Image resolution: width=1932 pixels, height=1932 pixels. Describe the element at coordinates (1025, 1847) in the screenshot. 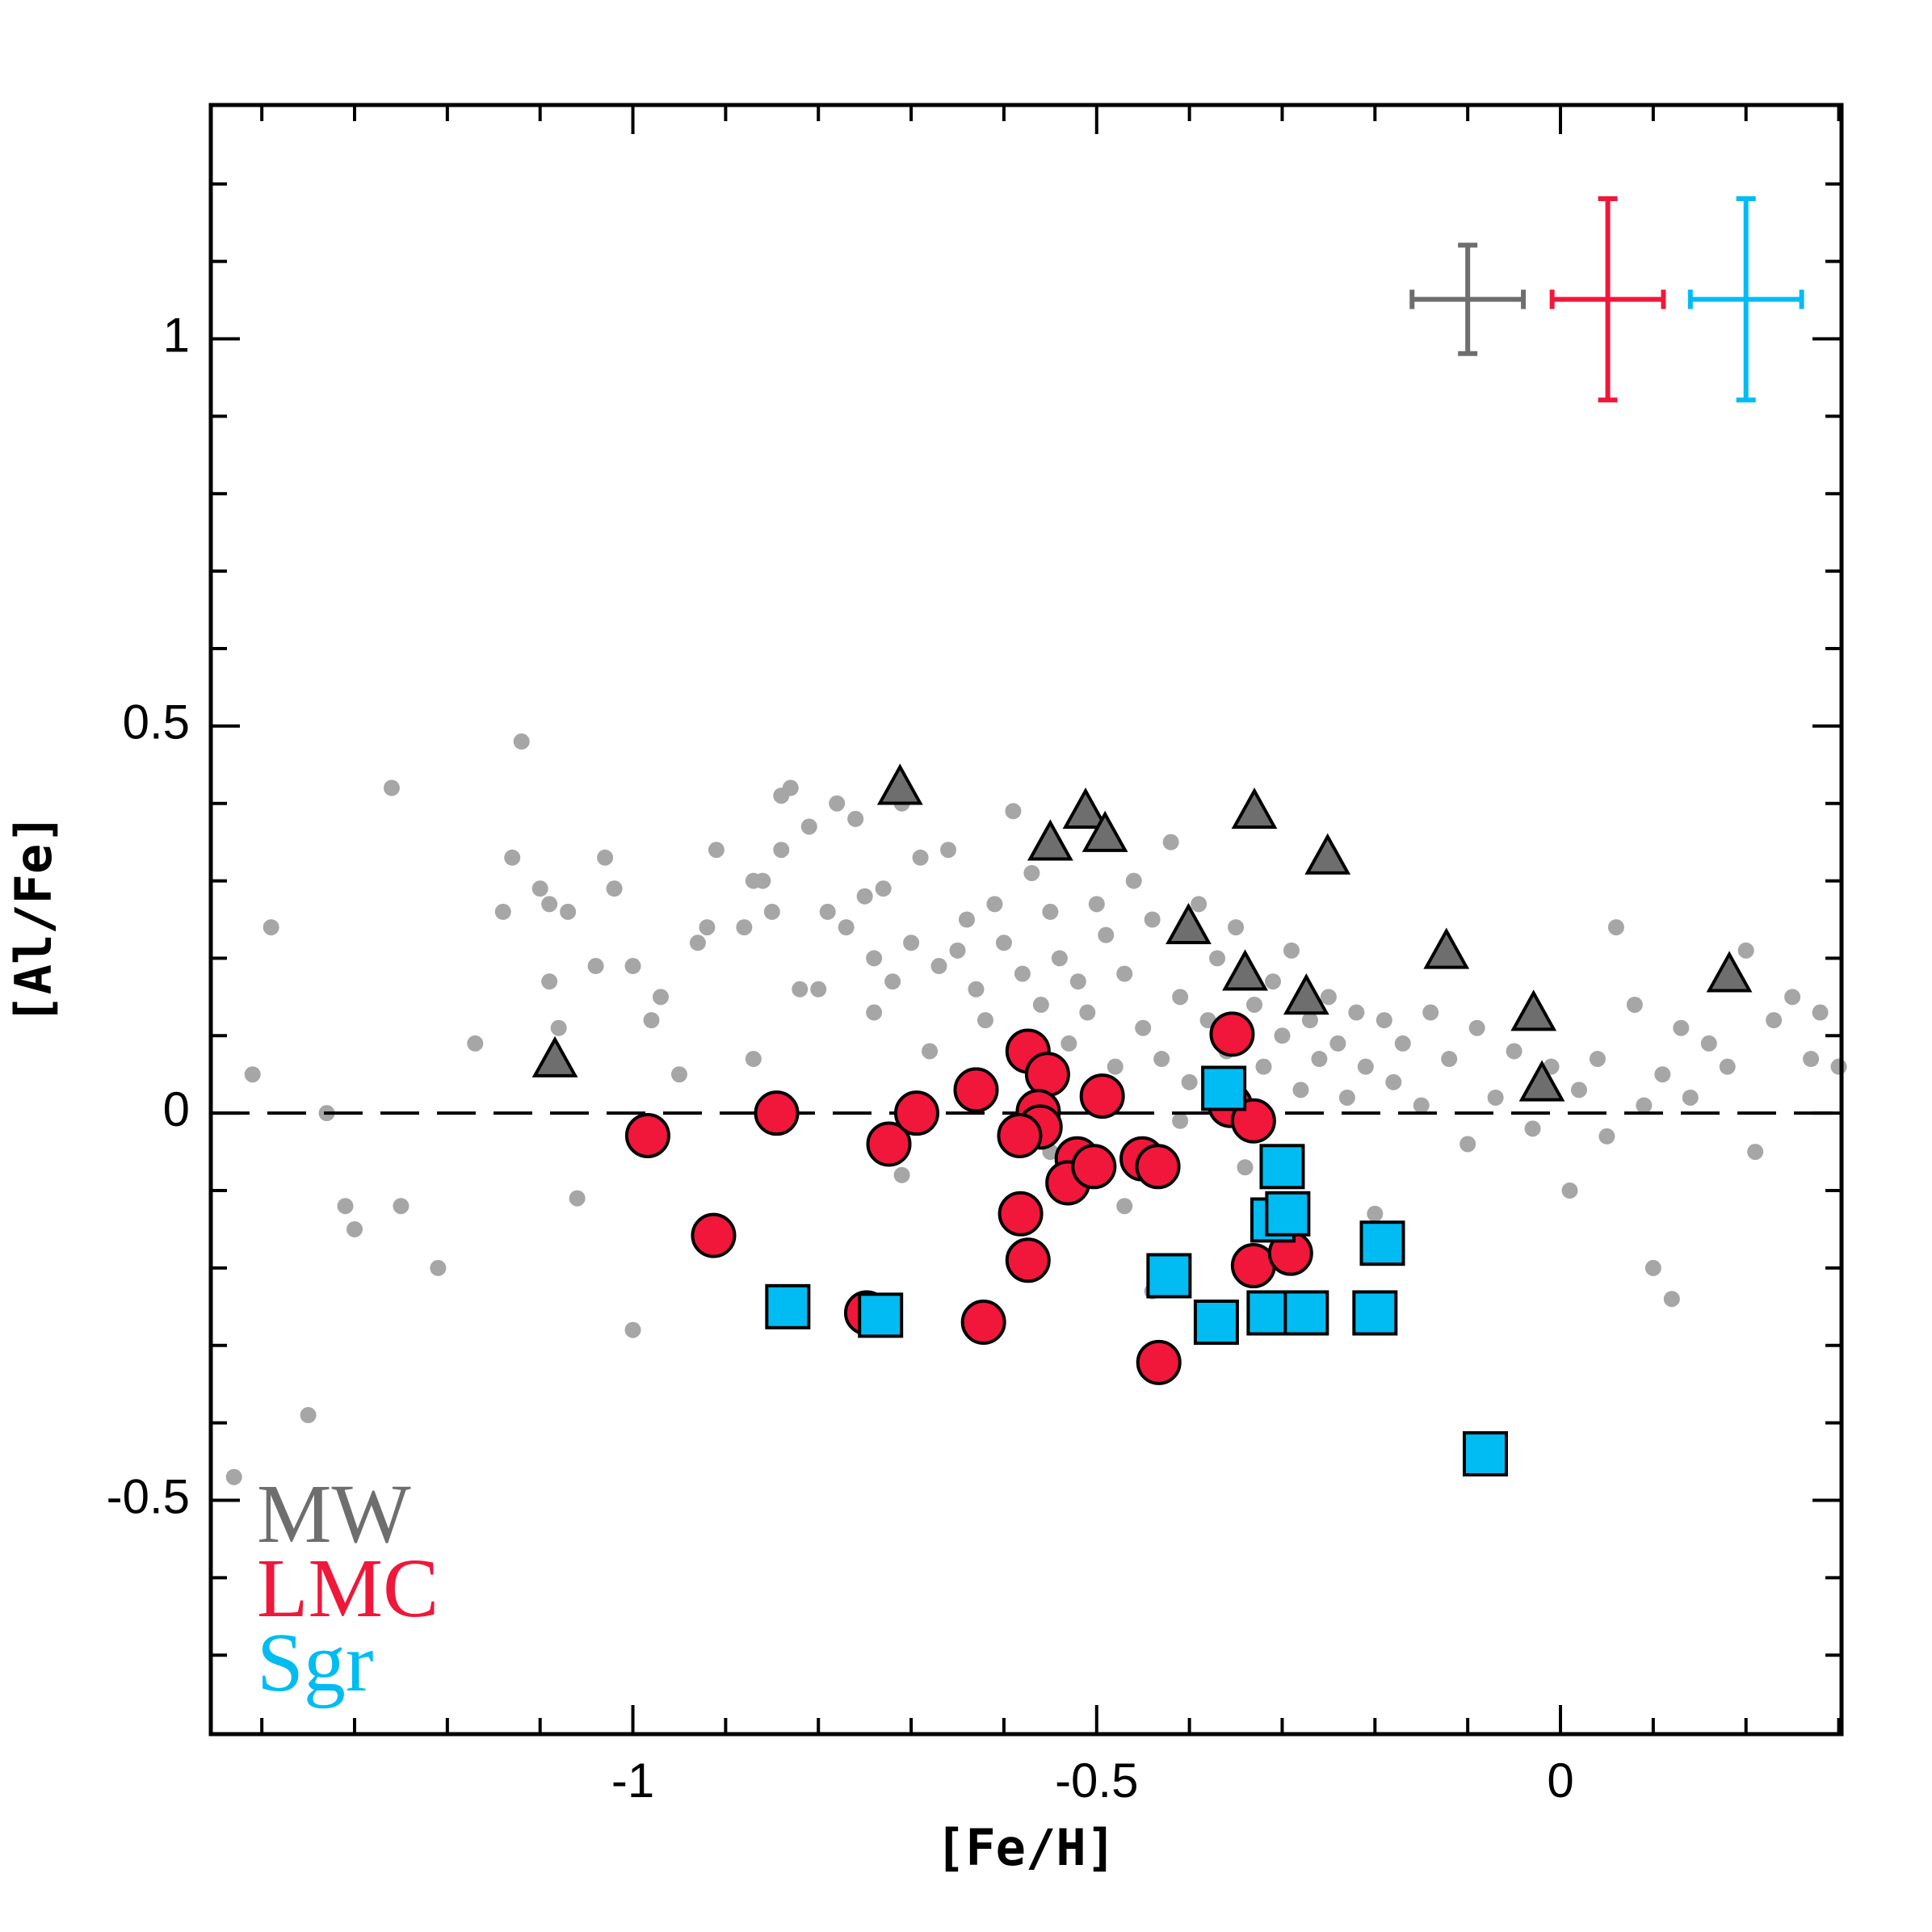

I see `x-axis-label: [Fe/H]` at that location.